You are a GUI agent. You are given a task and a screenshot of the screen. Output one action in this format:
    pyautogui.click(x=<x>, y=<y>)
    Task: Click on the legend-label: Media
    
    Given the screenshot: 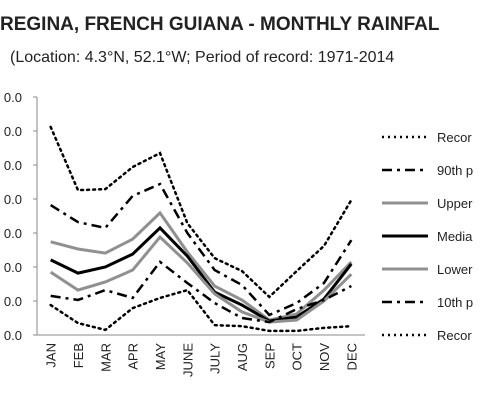 What is the action you would take?
    pyautogui.click(x=455, y=236)
    